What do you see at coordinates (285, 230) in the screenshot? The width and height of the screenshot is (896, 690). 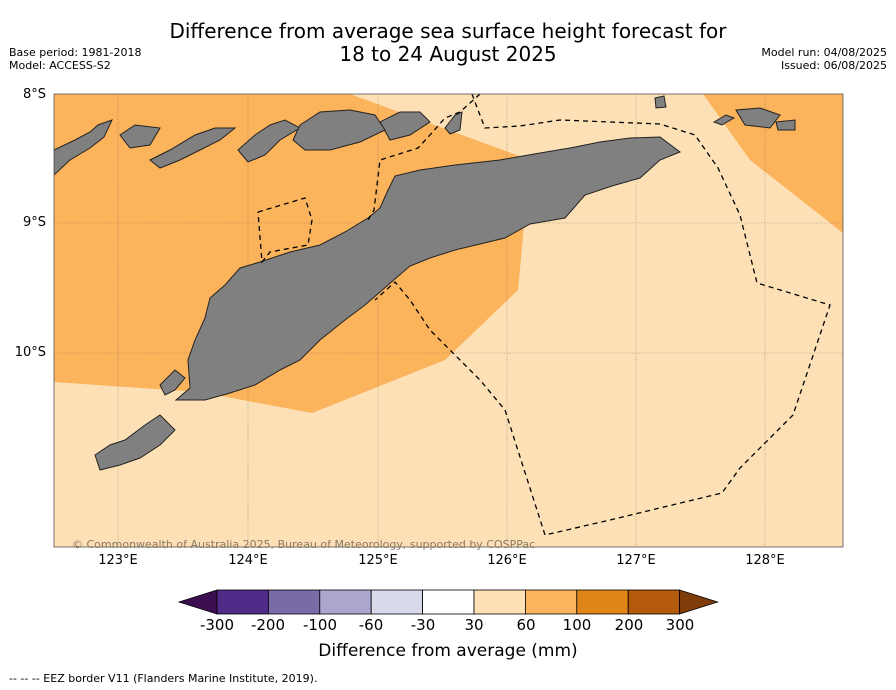 I see `eez-border-oecusse` at bounding box center [285, 230].